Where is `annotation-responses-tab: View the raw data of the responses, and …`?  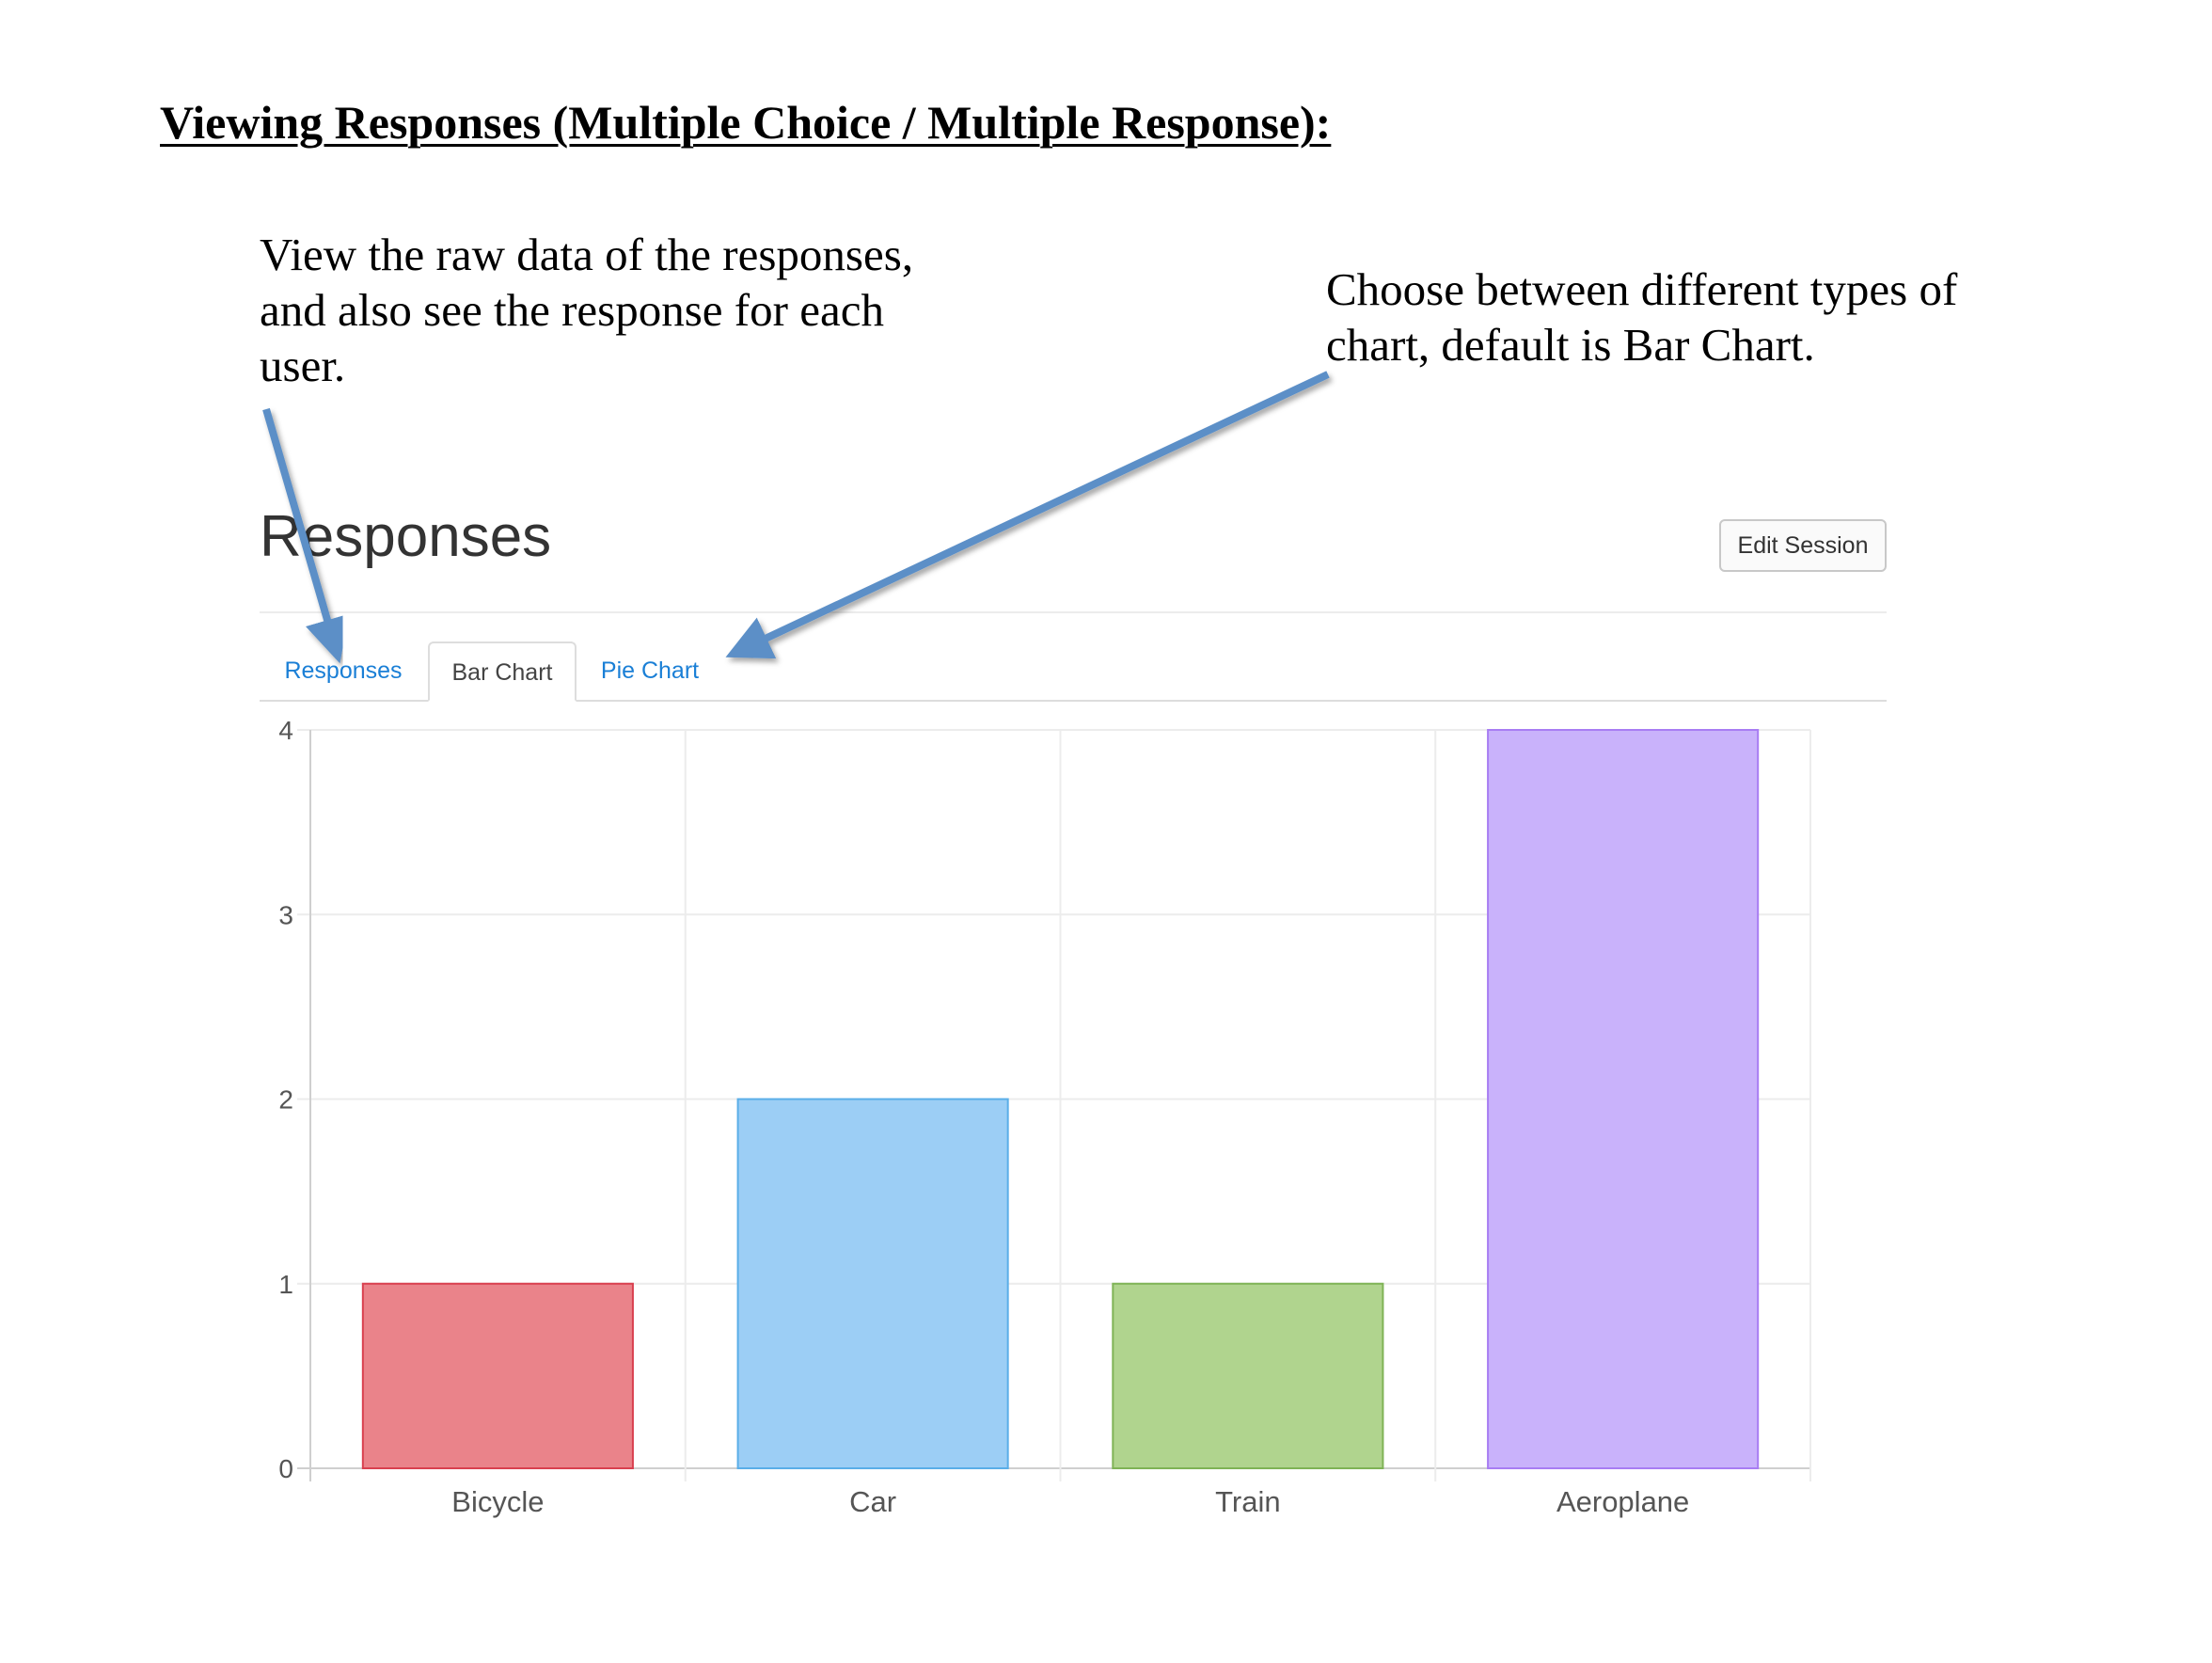 annotation-responses-tab: View the raw data of the responses, and … is located at coordinates (586, 310).